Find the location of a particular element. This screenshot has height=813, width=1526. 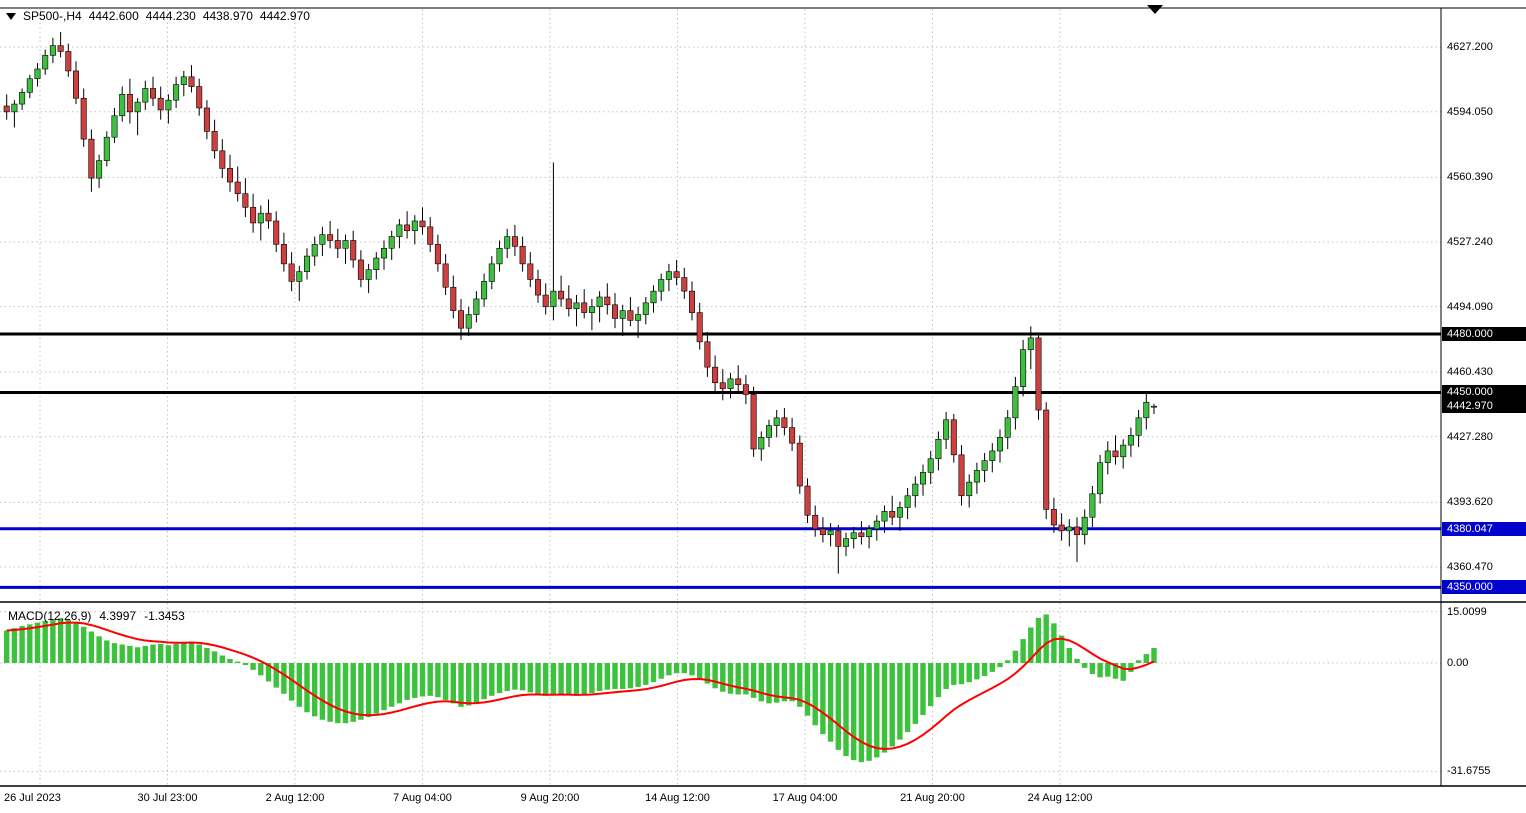

low-value: 4438.970 is located at coordinates (227, 16).